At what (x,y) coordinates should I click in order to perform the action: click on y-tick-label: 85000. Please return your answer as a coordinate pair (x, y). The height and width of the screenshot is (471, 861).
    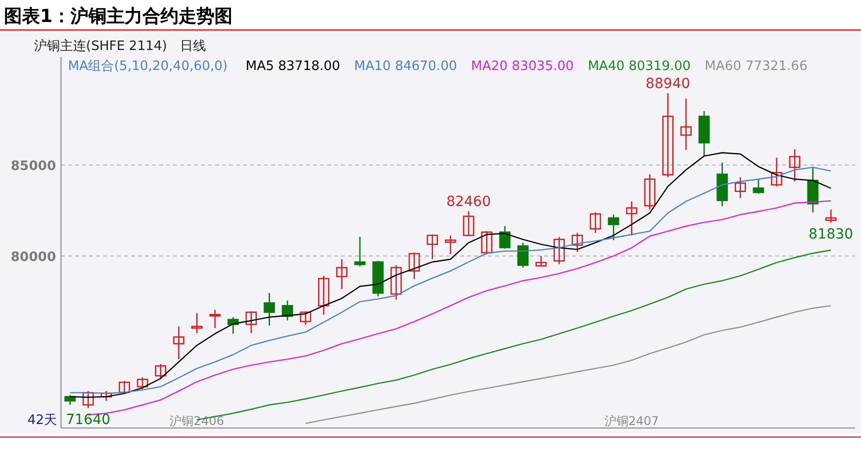
    Looking at the image, I should click on (33, 166).